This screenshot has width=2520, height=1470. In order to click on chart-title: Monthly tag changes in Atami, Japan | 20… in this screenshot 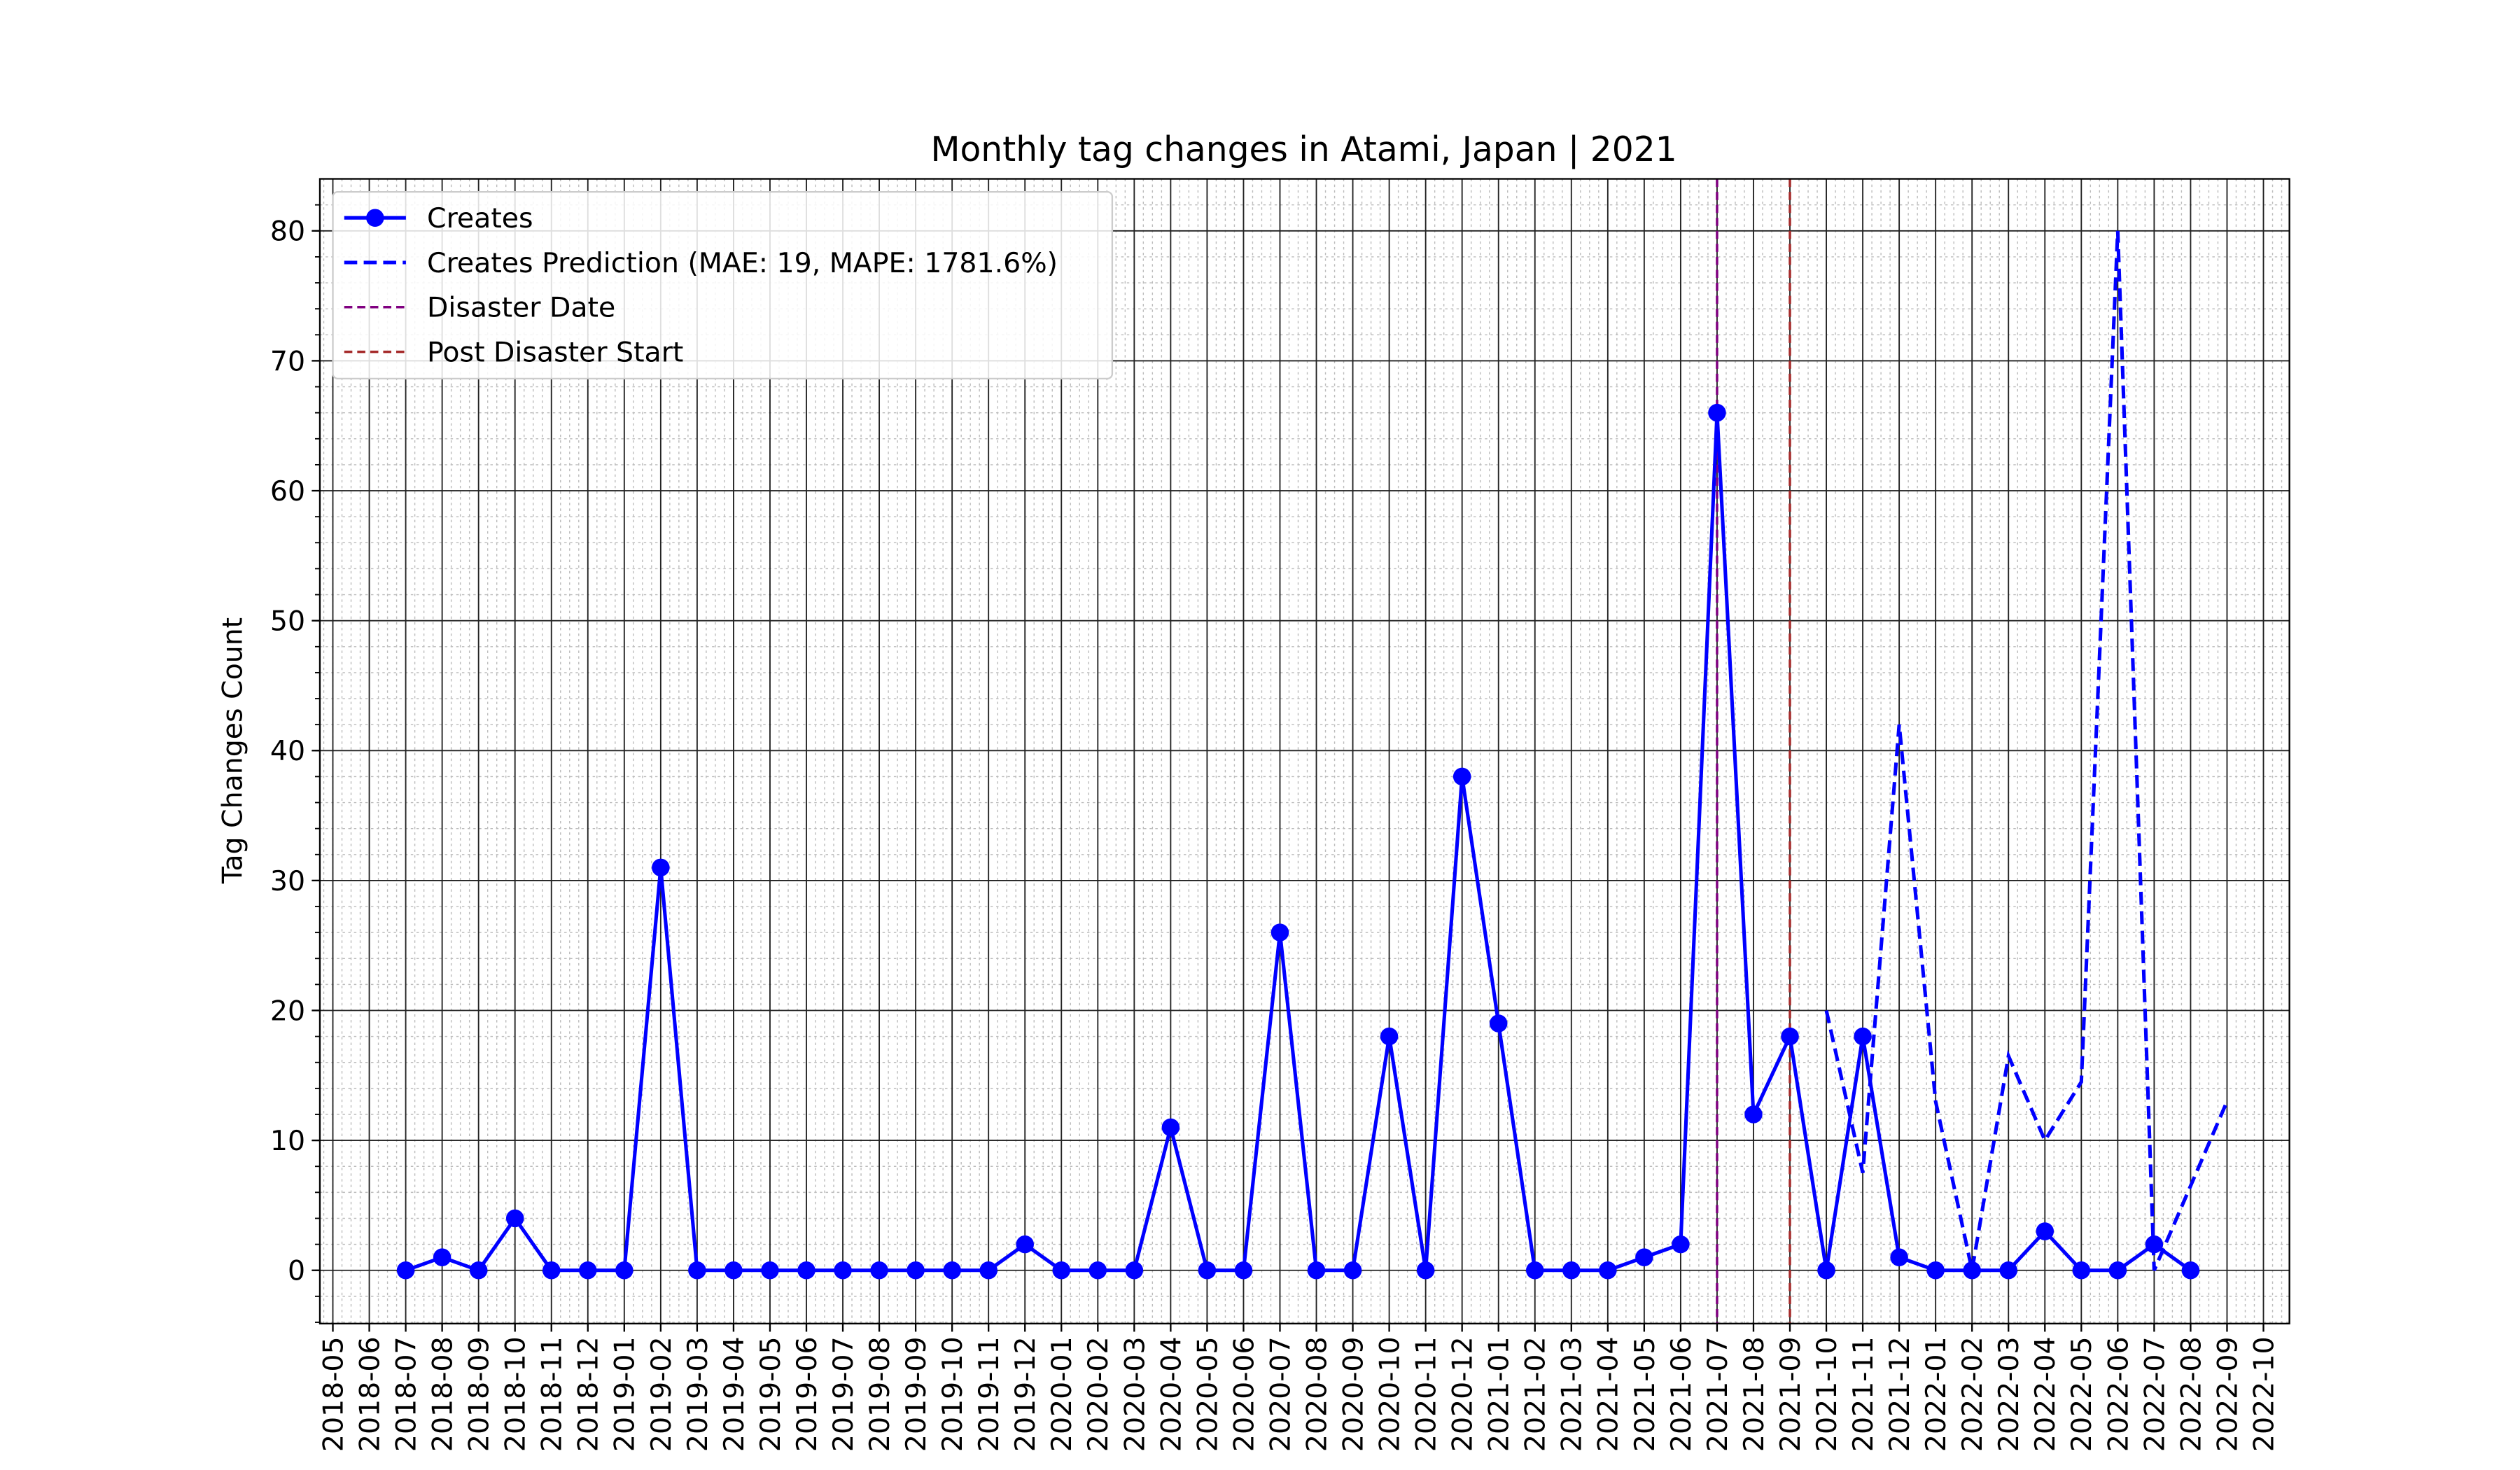, I will do `click(1303, 149)`.